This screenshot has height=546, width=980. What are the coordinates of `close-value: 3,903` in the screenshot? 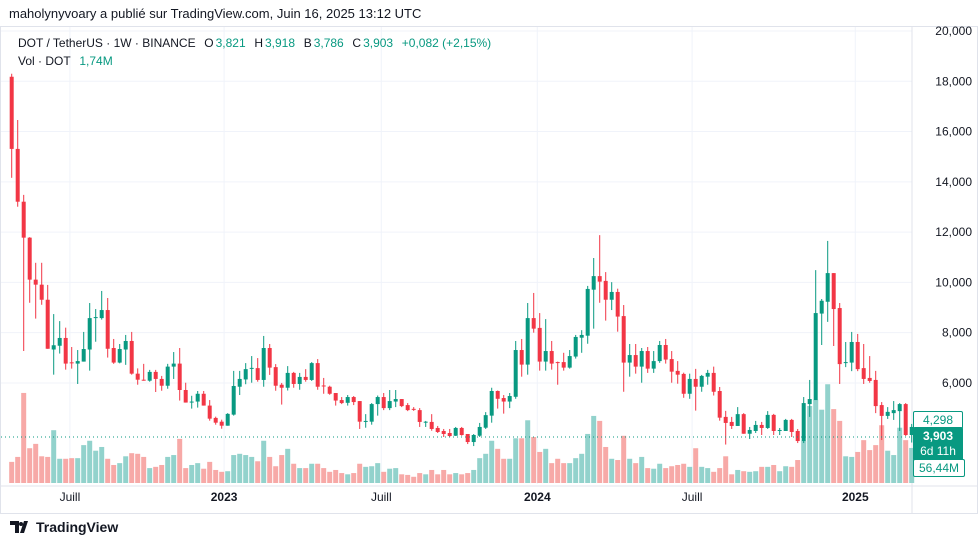 It's located at (378, 43).